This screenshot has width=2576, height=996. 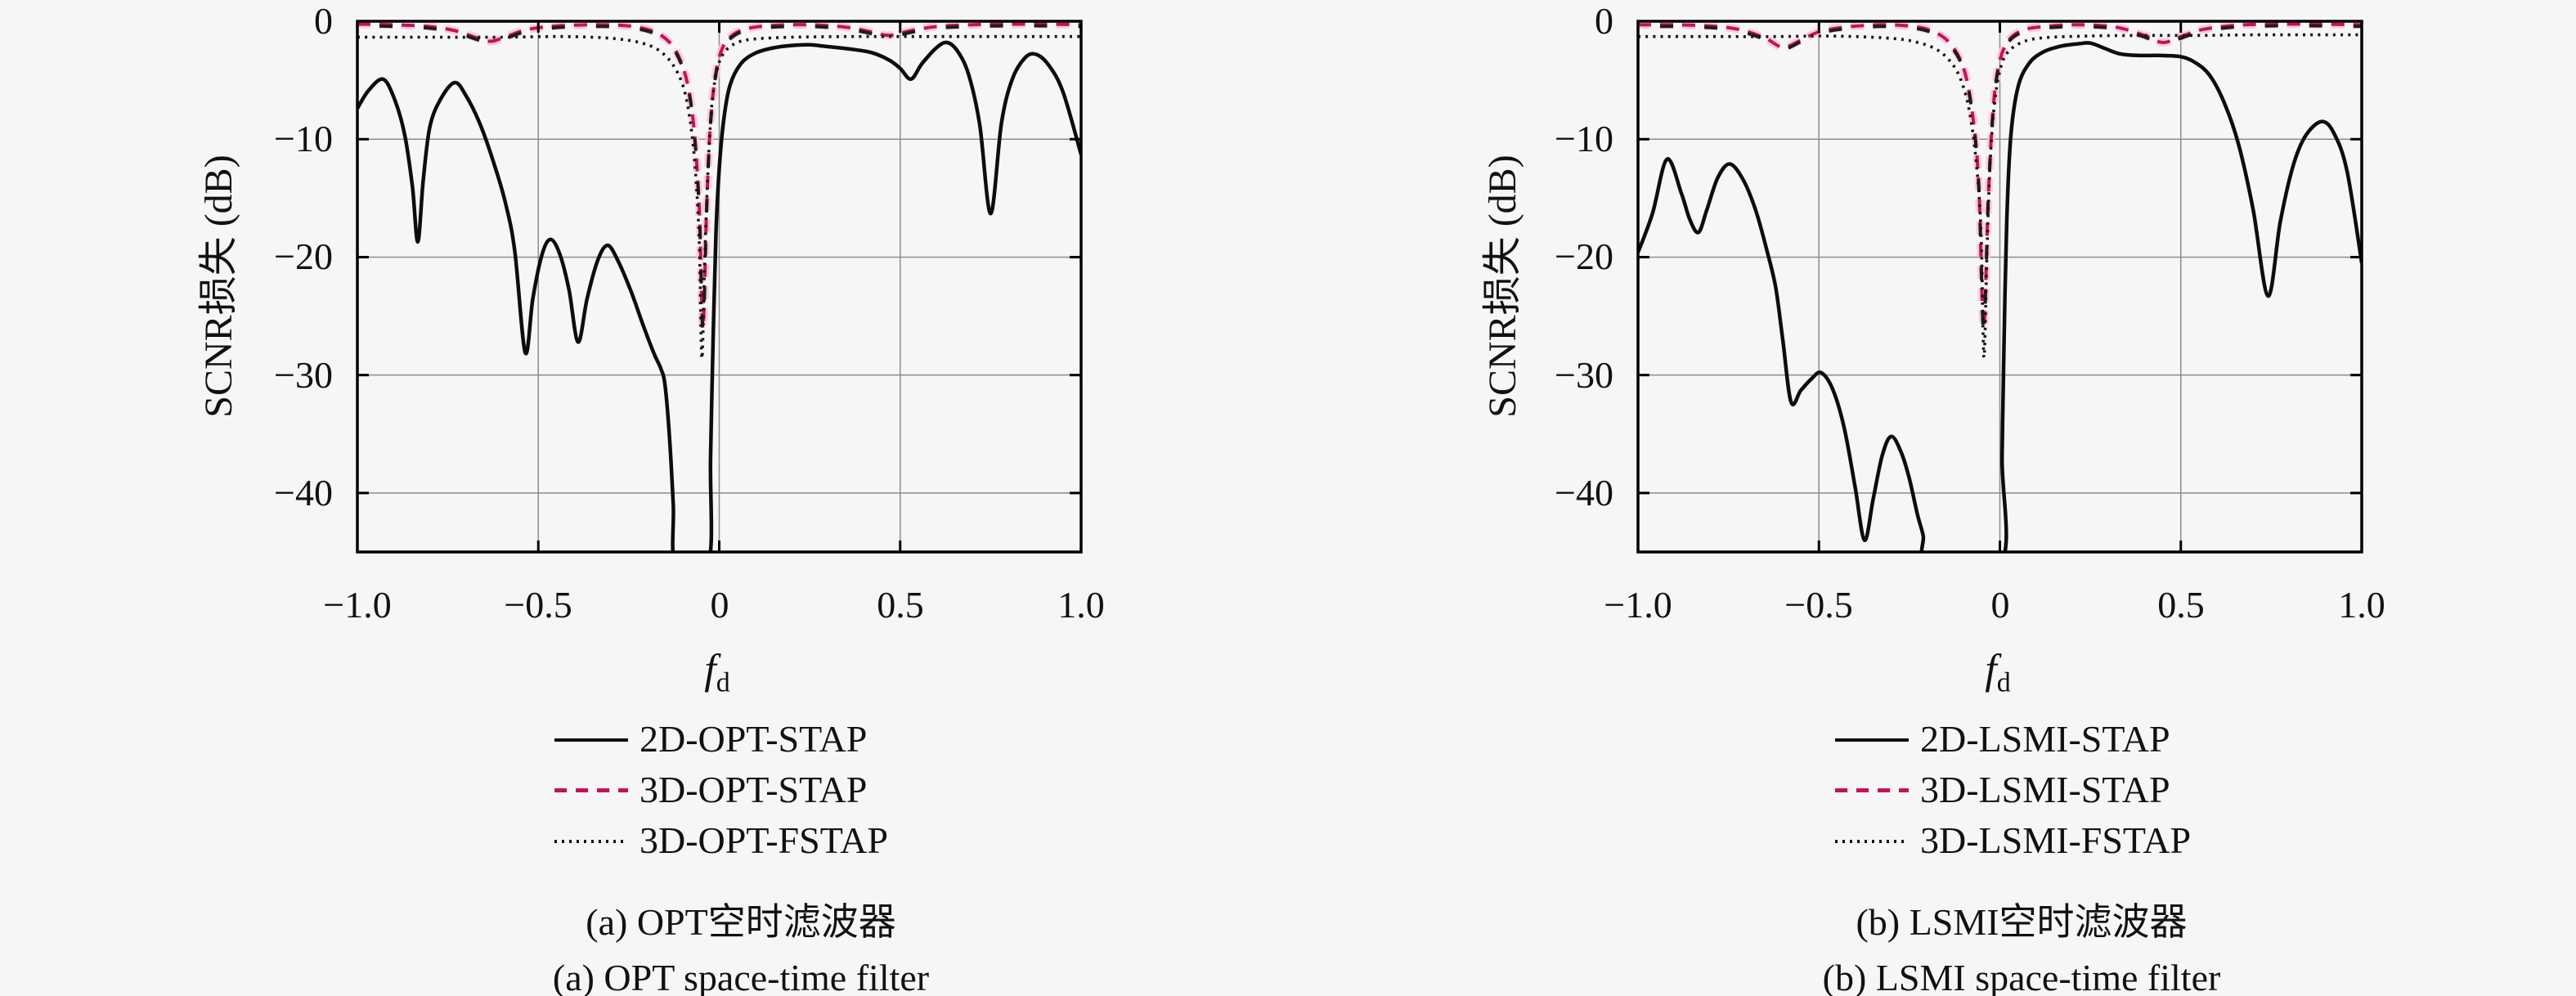 What do you see at coordinates (754, 790) in the screenshot?
I see `legend-label: 3D-OPT-STAP` at bounding box center [754, 790].